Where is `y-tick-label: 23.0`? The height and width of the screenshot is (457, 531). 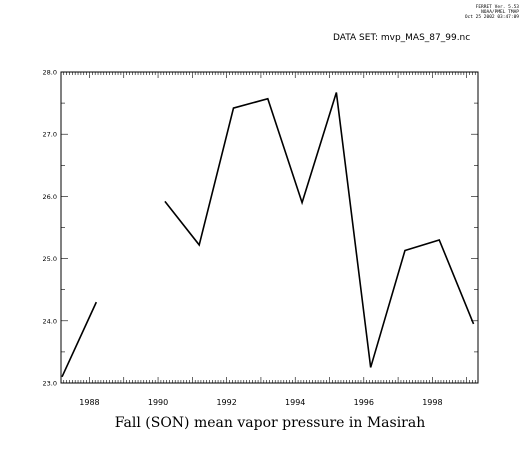
y-tick-label: 23.0 is located at coordinates (50, 384).